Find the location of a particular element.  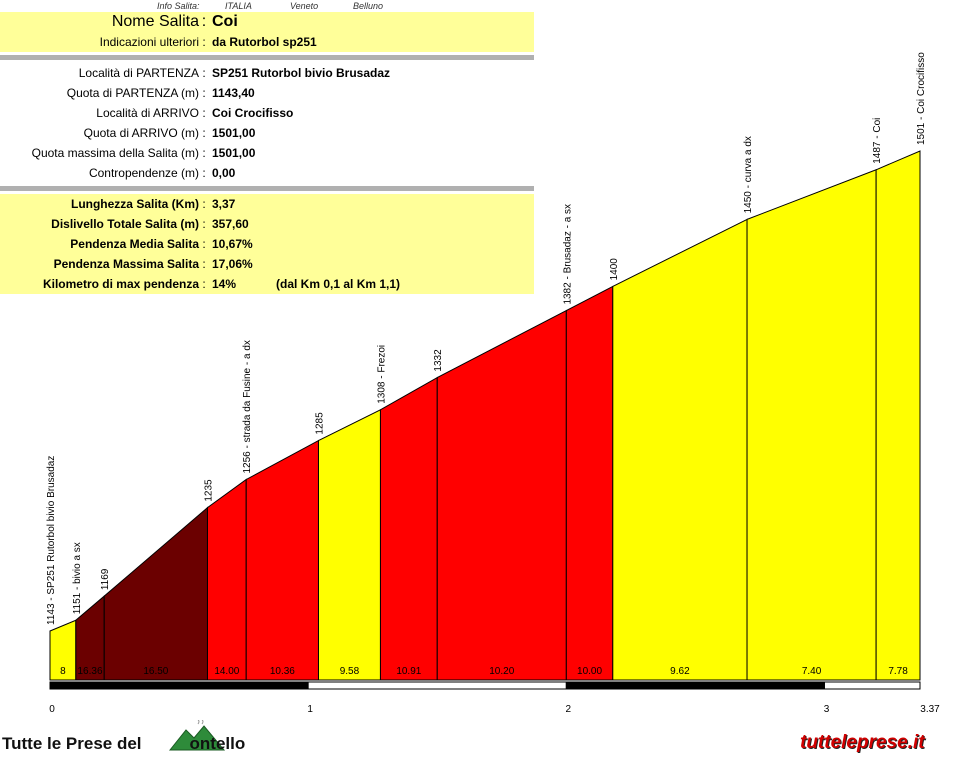

segment-gradient-label: 16.50 is located at coordinates (155, 671).